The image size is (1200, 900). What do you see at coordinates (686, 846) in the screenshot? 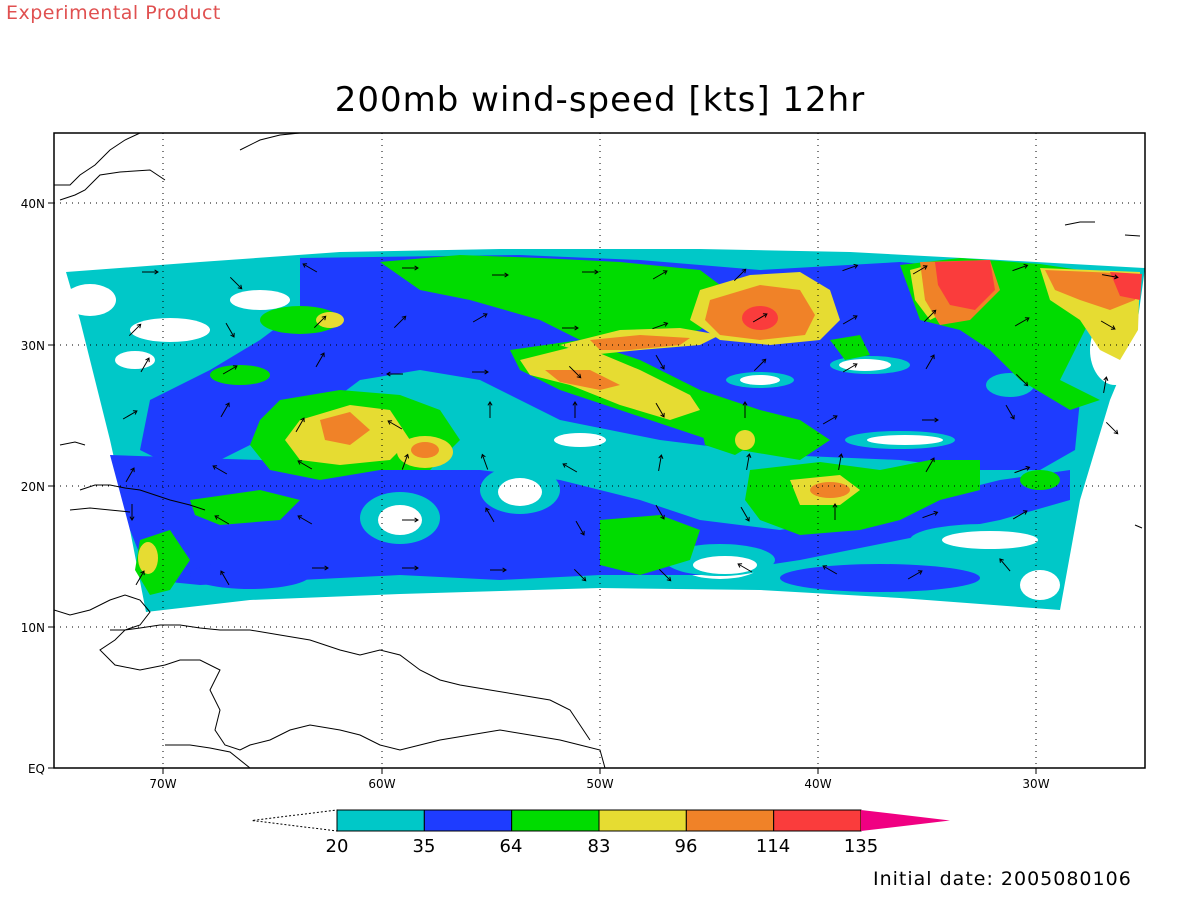
I see `colorbar-label: 96` at bounding box center [686, 846].